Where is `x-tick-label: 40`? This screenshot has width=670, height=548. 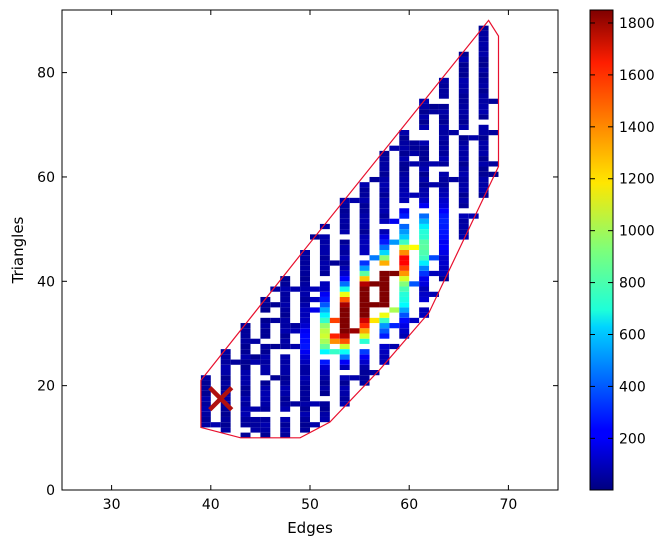
x-tick-label: 40 is located at coordinates (211, 505).